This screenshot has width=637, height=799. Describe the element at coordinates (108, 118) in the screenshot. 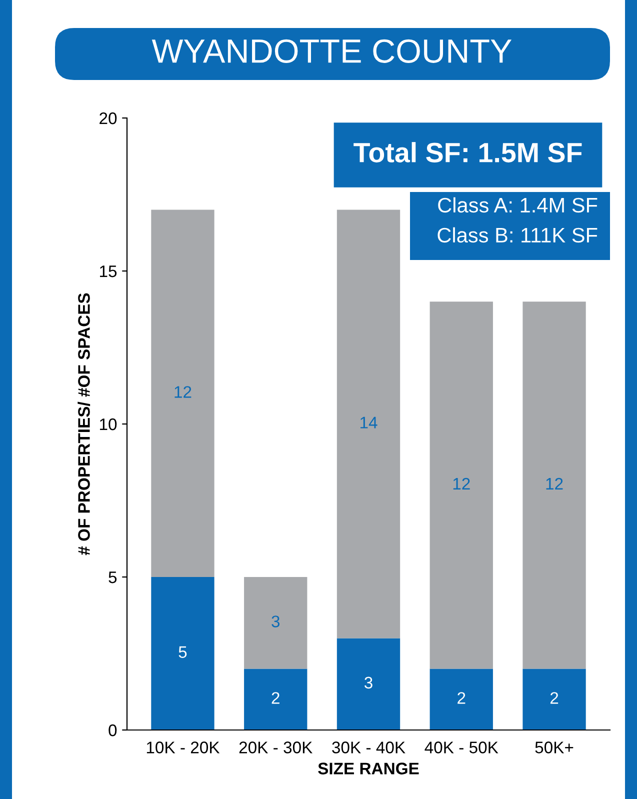

I see `y-tick-label: 20` at that location.